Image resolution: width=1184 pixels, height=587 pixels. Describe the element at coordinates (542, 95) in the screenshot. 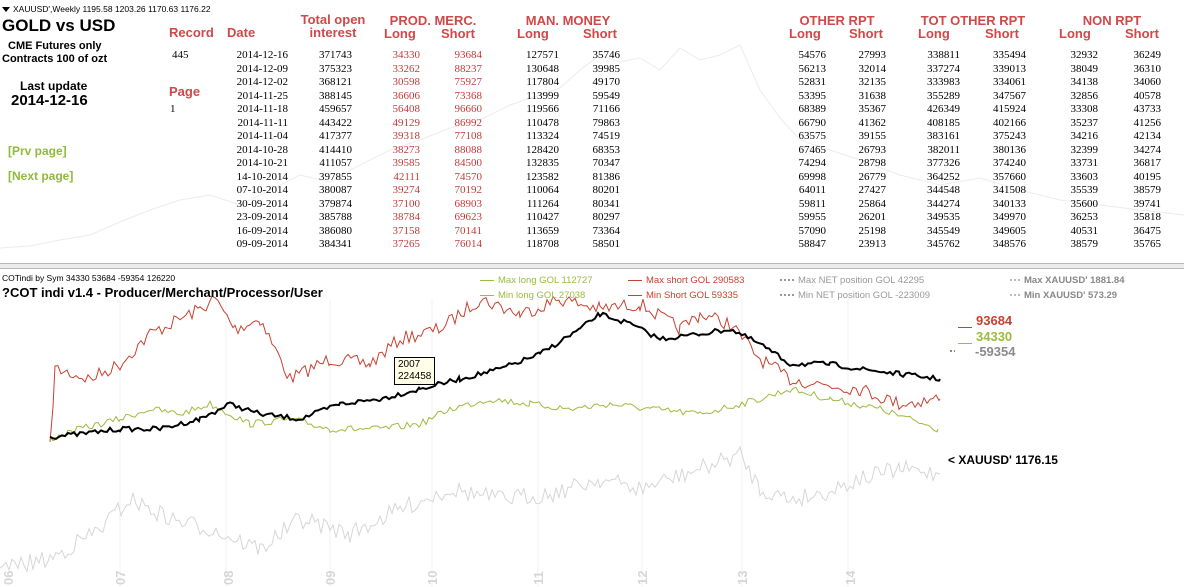

I see `table-cell: 113999` at that location.